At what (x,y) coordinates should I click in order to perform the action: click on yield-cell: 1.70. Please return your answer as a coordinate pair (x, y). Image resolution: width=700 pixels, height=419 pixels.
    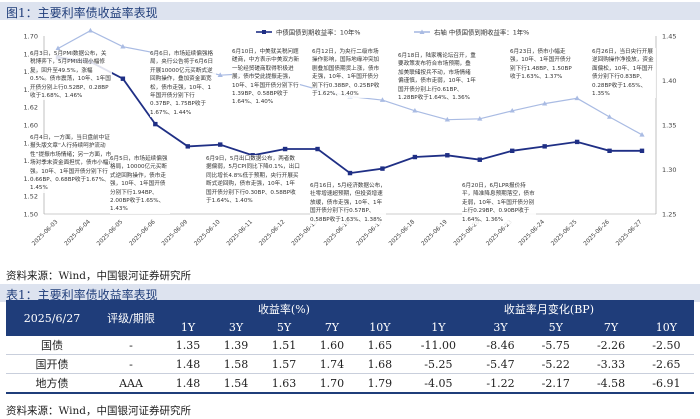
    Looking at the image, I should click on (331, 383).